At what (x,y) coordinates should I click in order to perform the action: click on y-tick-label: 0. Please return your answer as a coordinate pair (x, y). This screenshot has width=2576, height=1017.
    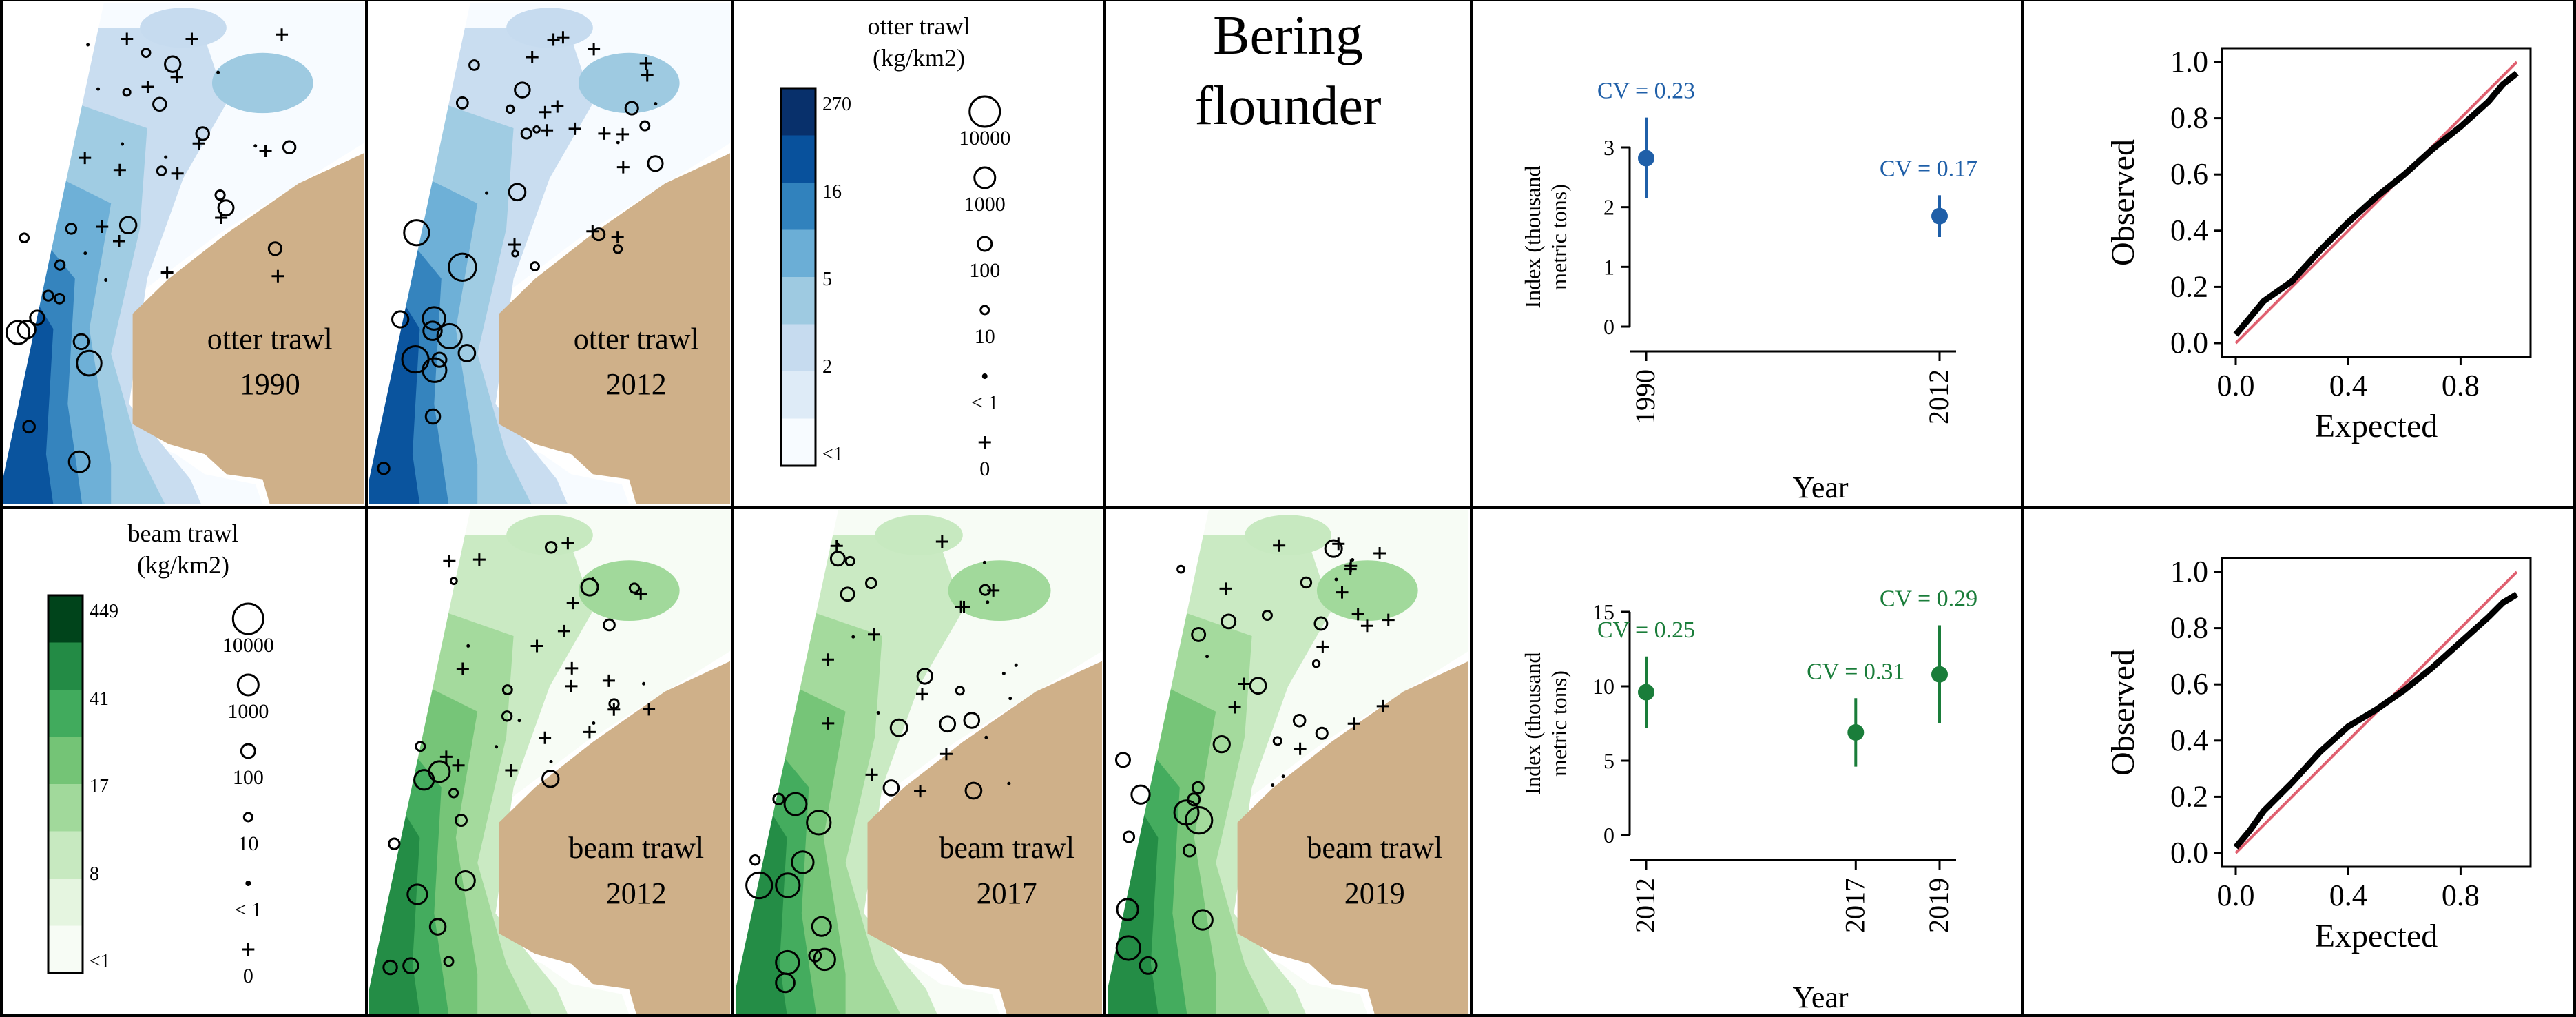
    Looking at the image, I should click on (1608, 835).